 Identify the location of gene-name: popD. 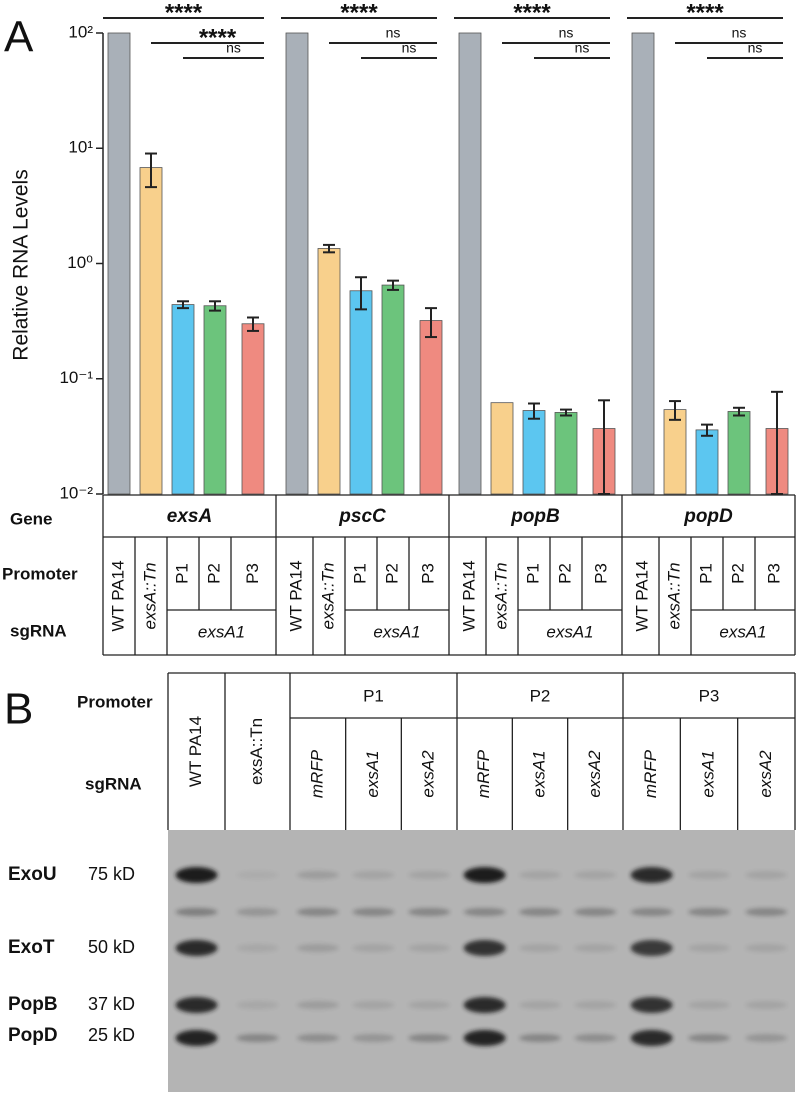
(708, 516).